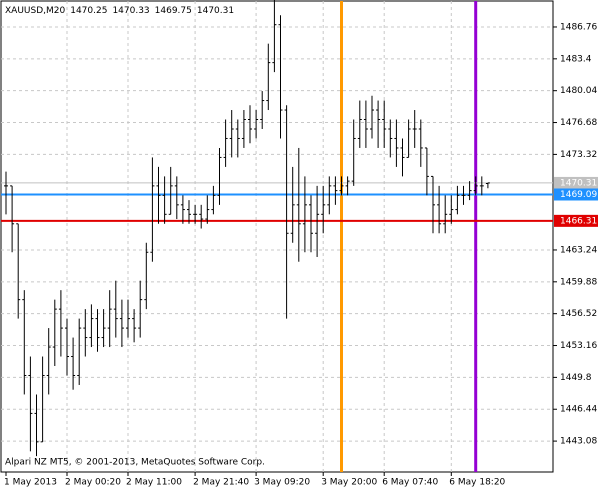  Describe the element at coordinates (154, 483) in the screenshot. I see `x-tick-label: 2 May 11:00` at that location.